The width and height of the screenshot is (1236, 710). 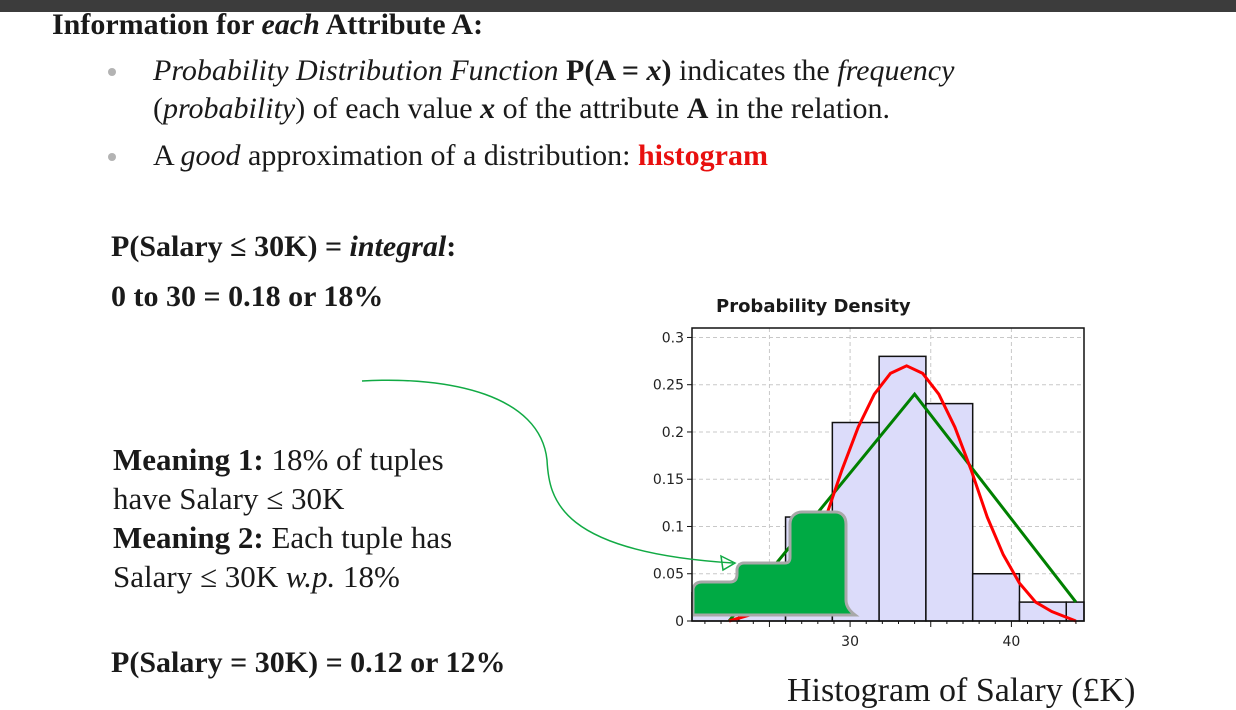 I want to click on y-tick-label: 0.2, so click(x=673, y=433).